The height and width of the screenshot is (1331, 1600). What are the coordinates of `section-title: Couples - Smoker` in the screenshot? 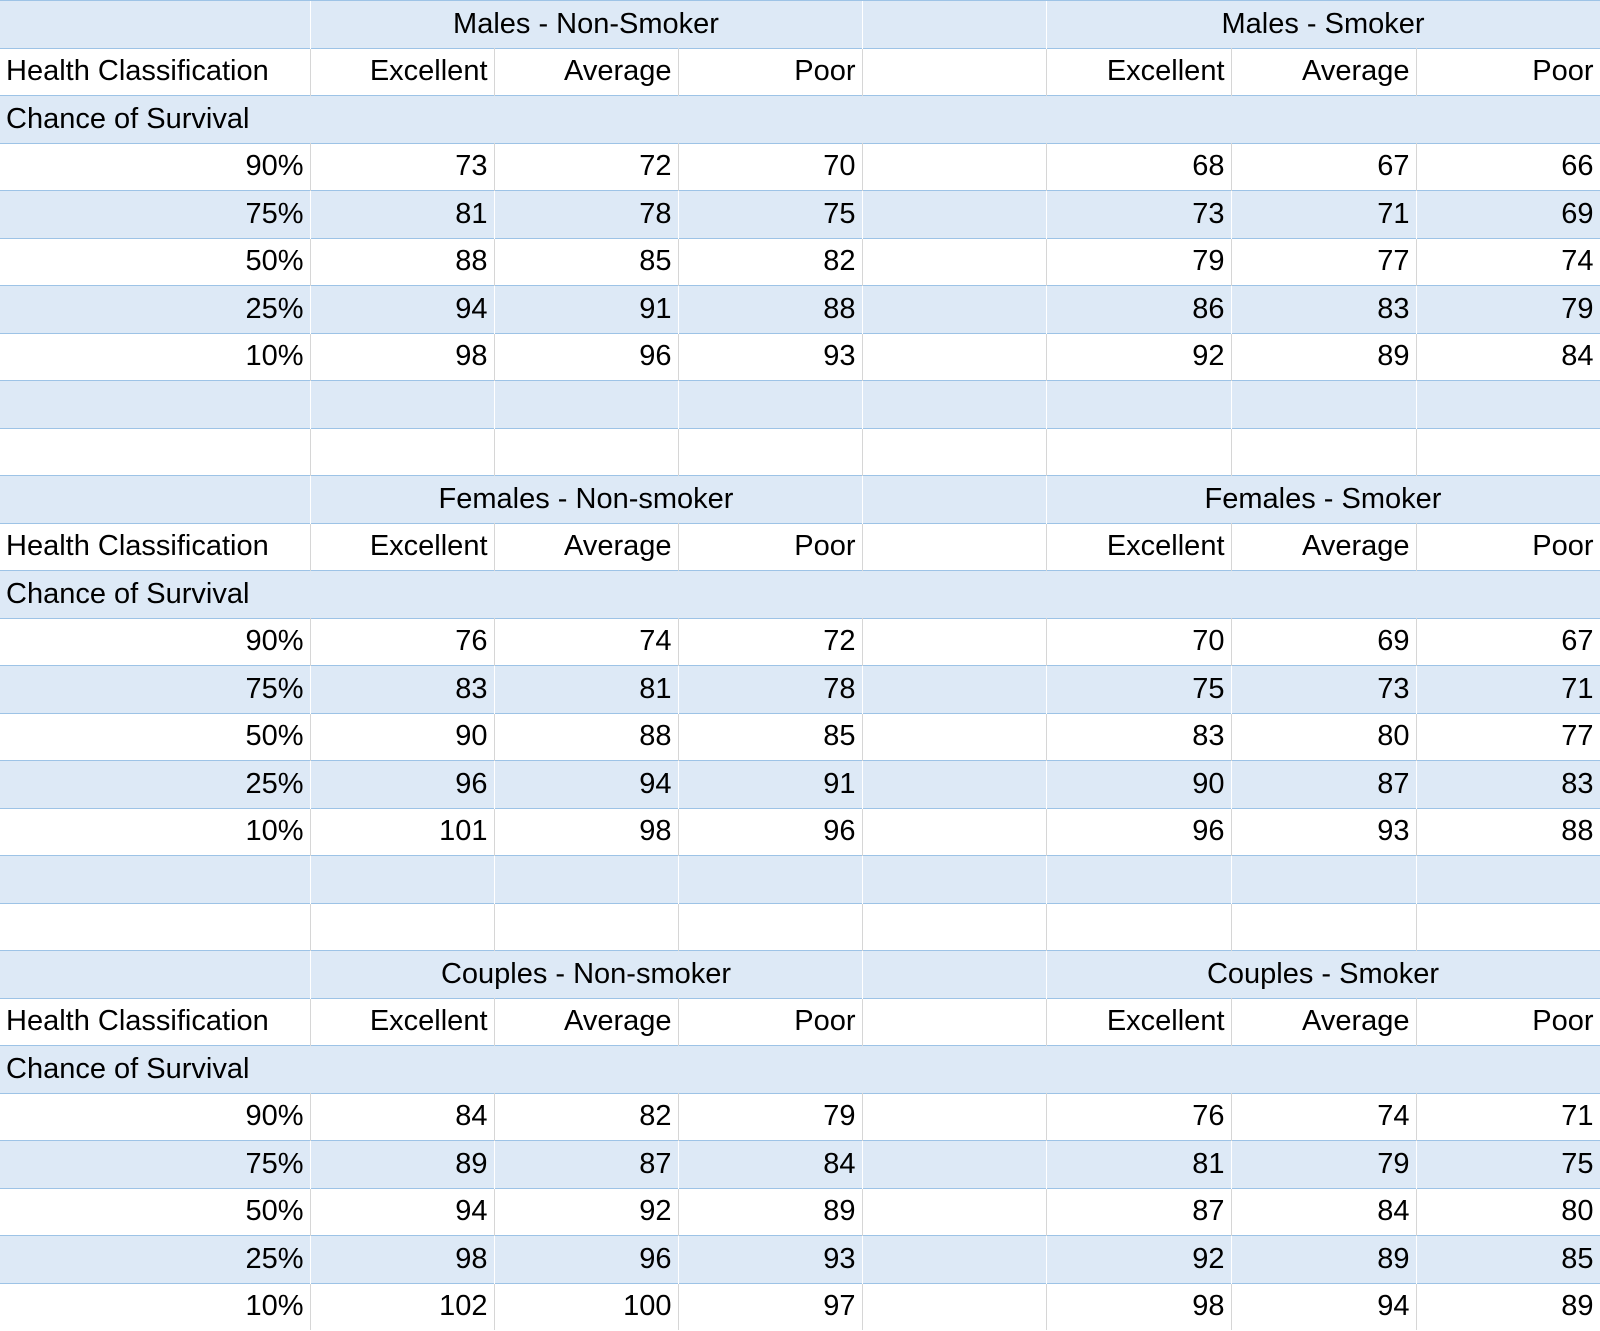 It's located at (1323, 974).